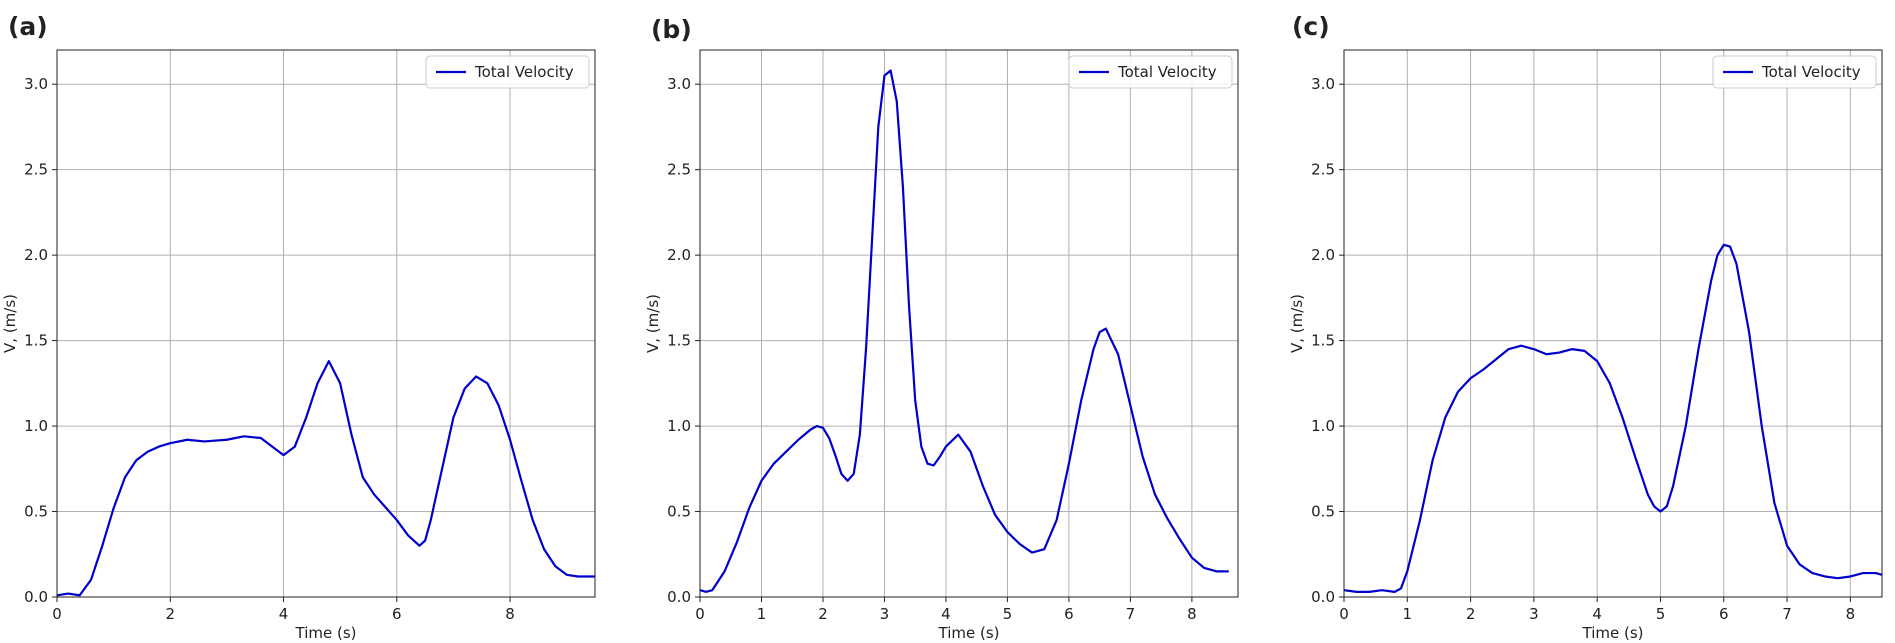 The height and width of the screenshot is (643, 1895). Describe the element at coordinates (28, 26) in the screenshot. I see `panel-label: (a)` at that location.